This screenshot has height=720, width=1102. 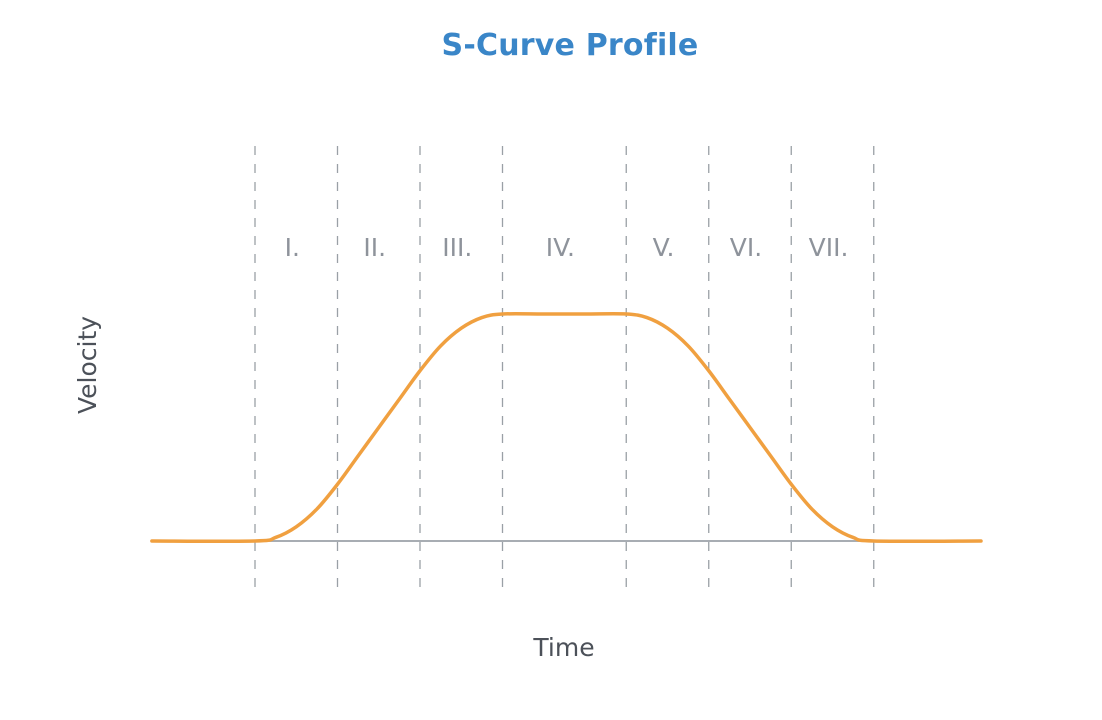 I want to click on chart-title: S-Curve Profile, so click(x=570, y=45).